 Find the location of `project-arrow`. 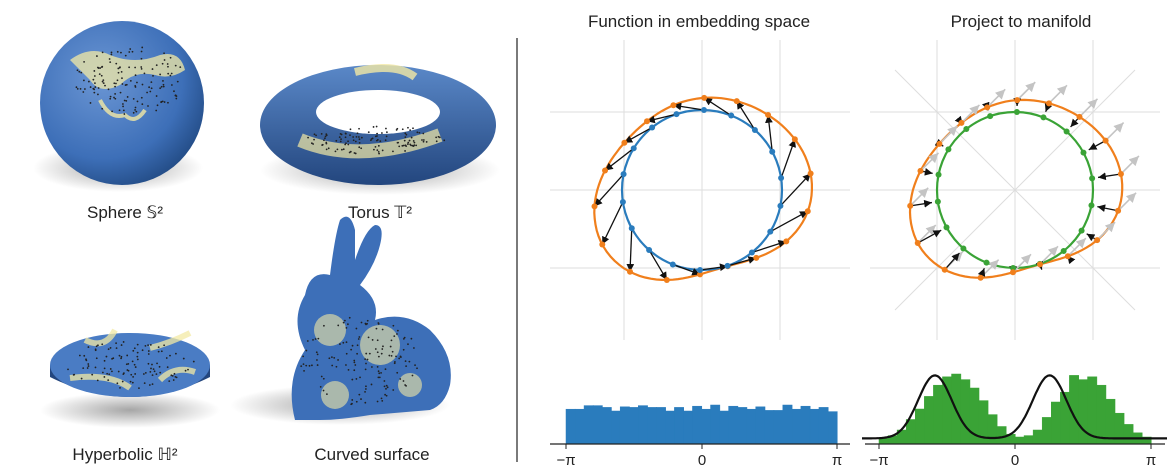

project-arrow is located at coordinates (929, 236).